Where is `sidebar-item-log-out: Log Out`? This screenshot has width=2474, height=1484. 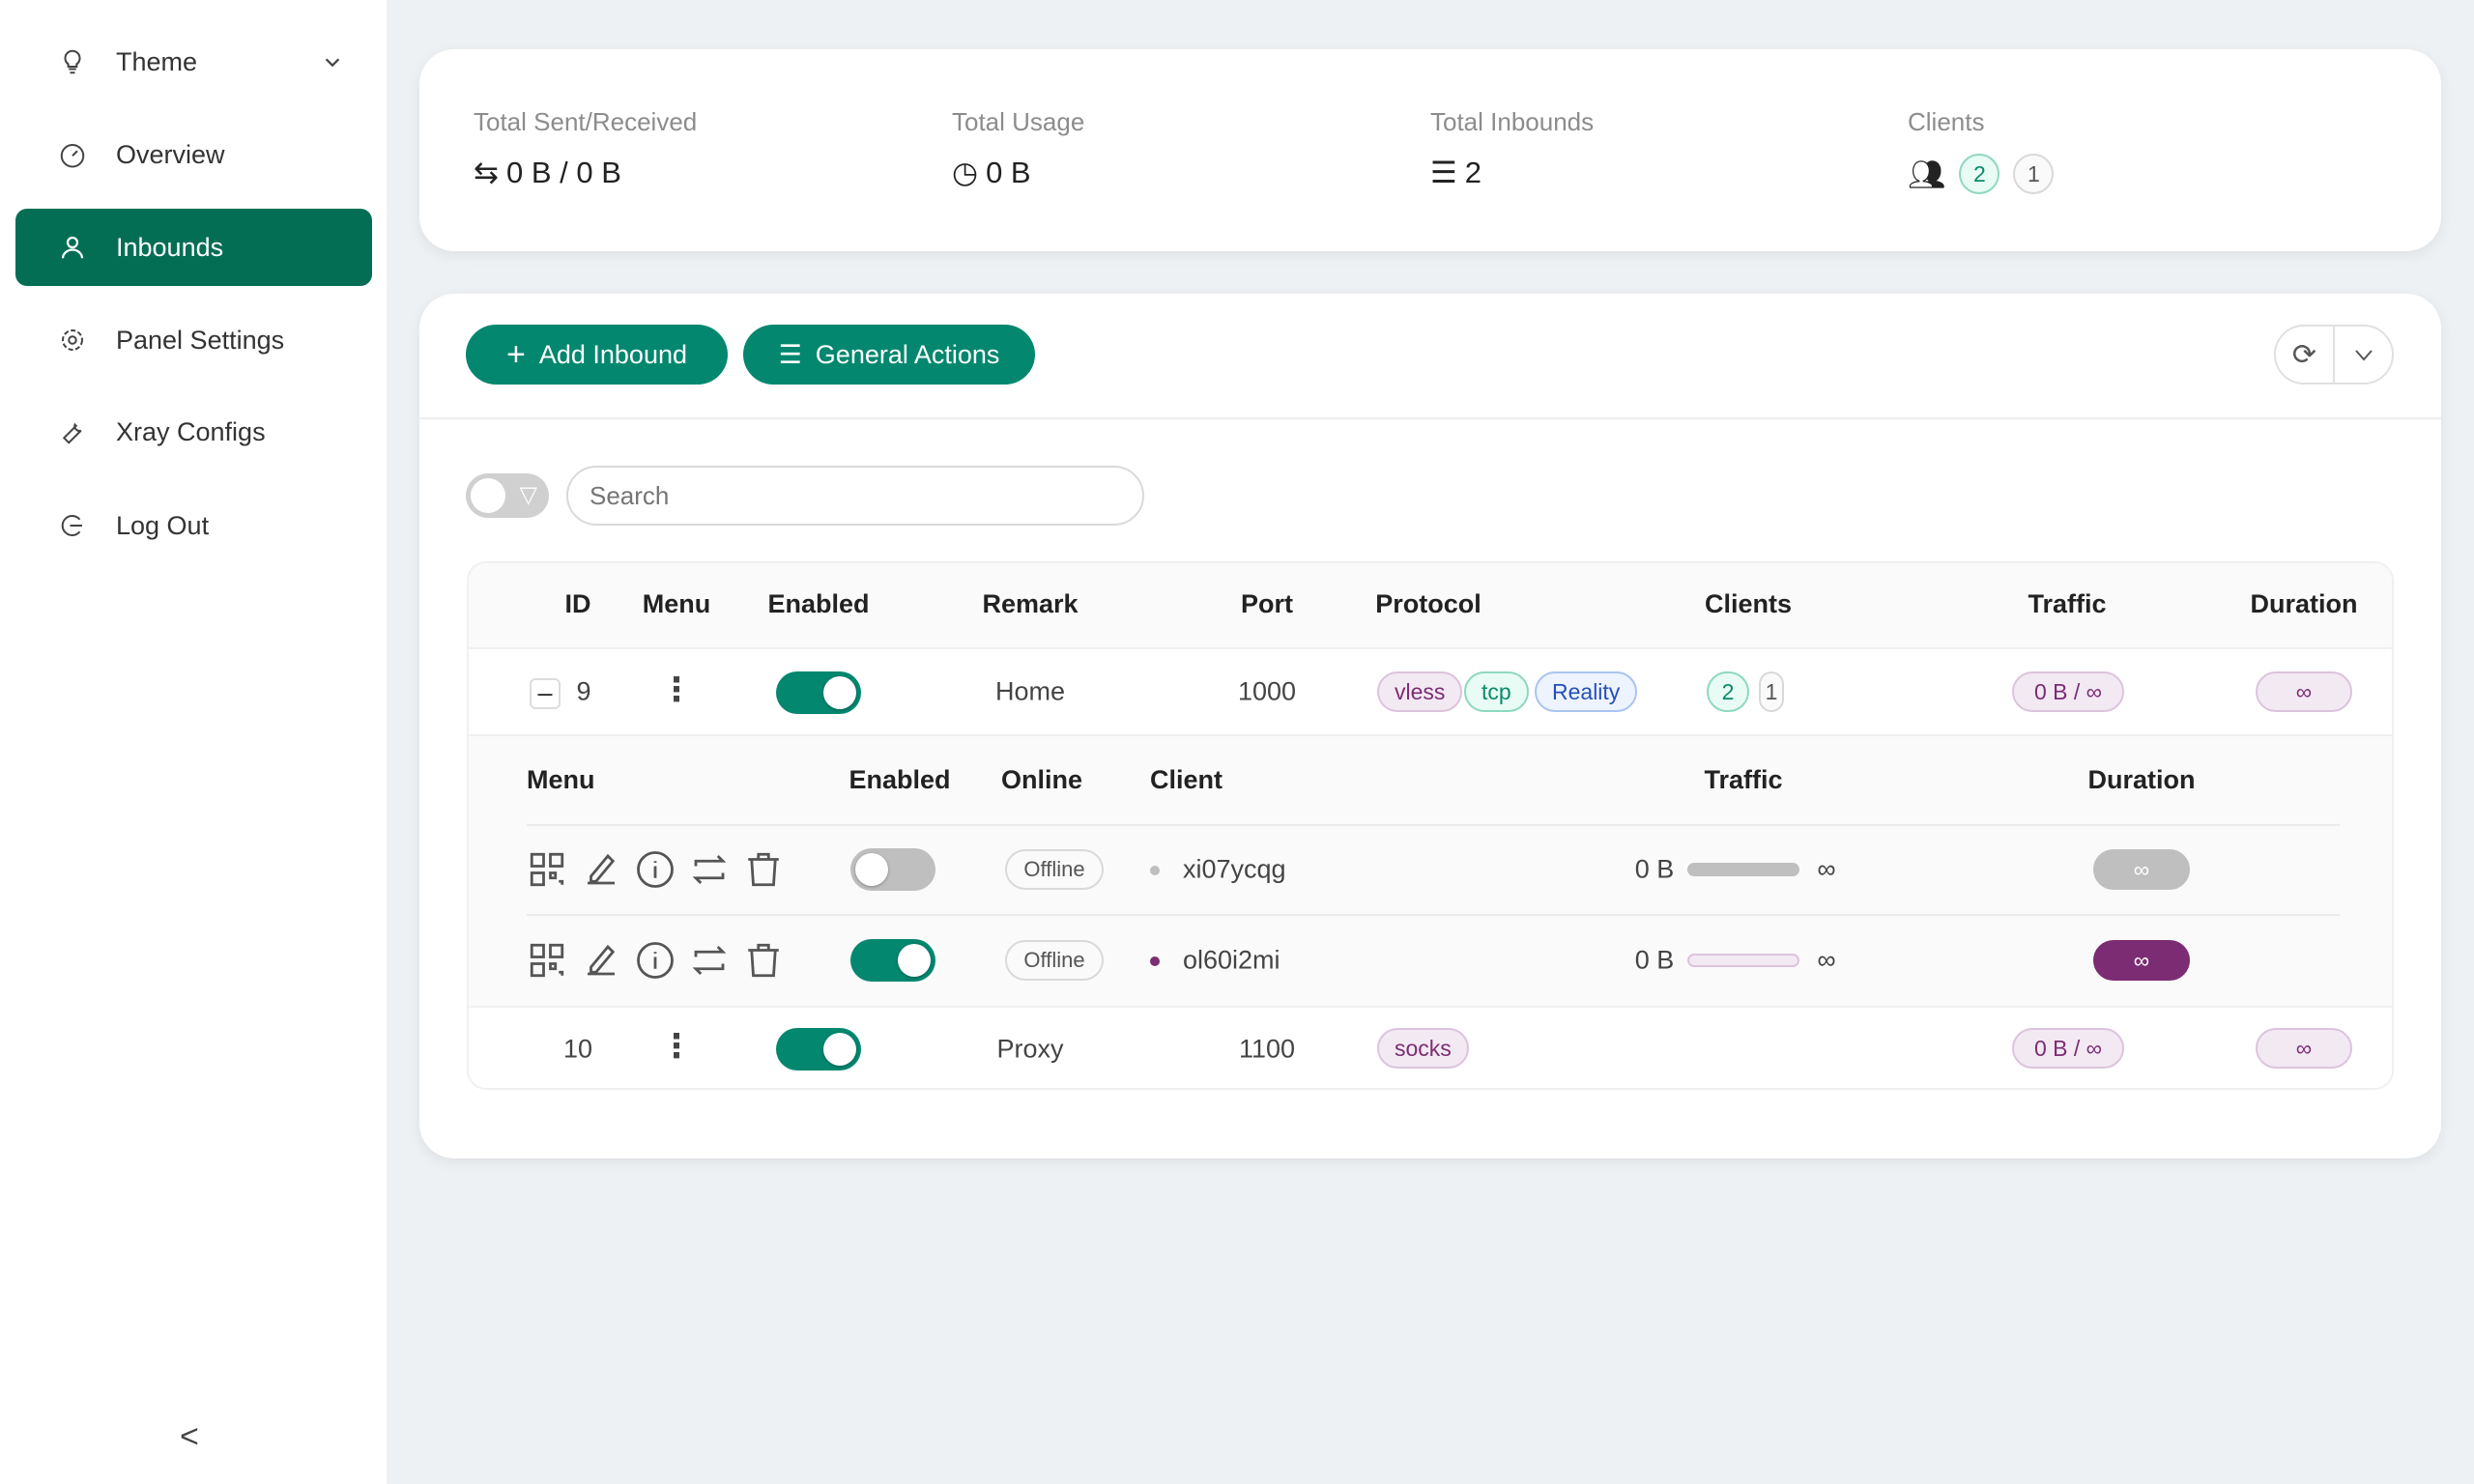
sidebar-item-log-out: Log Out is located at coordinates (193, 526).